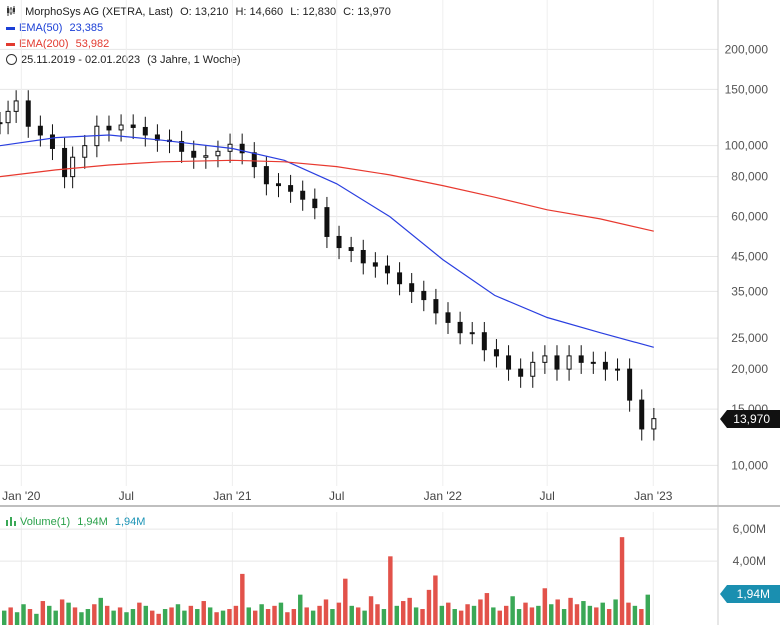 The width and height of the screenshot is (780, 625). Describe the element at coordinates (11, 59) in the screenshot. I see `clock-icon` at that location.